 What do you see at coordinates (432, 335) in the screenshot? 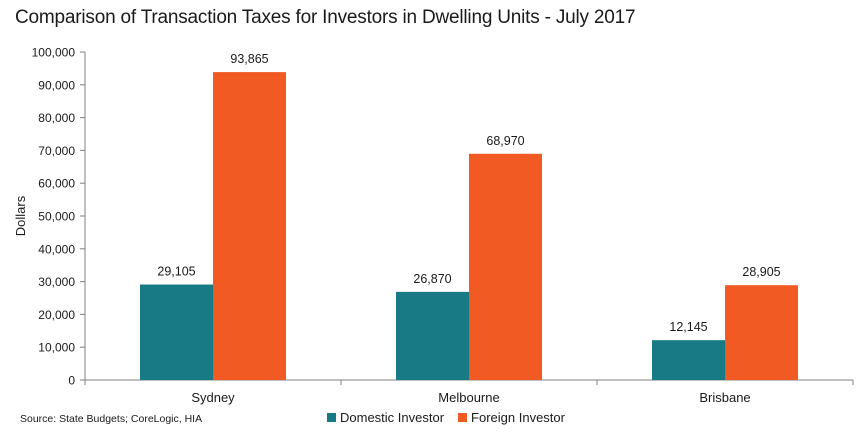
I see `bar-domestic-melbourne` at bounding box center [432, 335].